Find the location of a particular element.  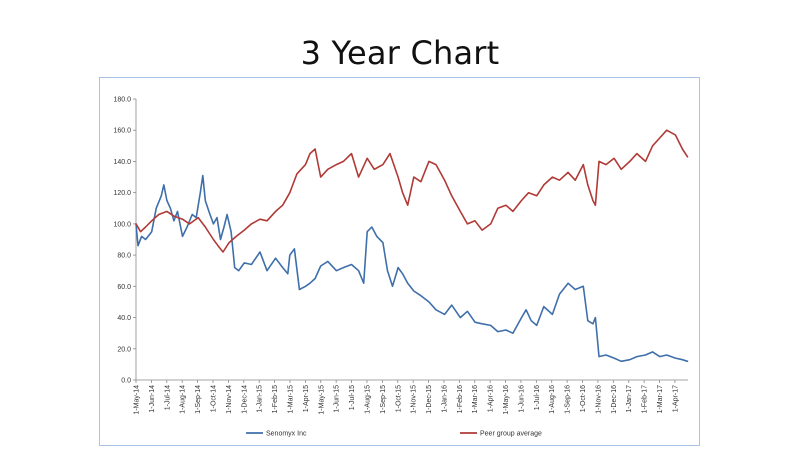

slide-title: 3 Year Chart is located at coordinates (400, 53).